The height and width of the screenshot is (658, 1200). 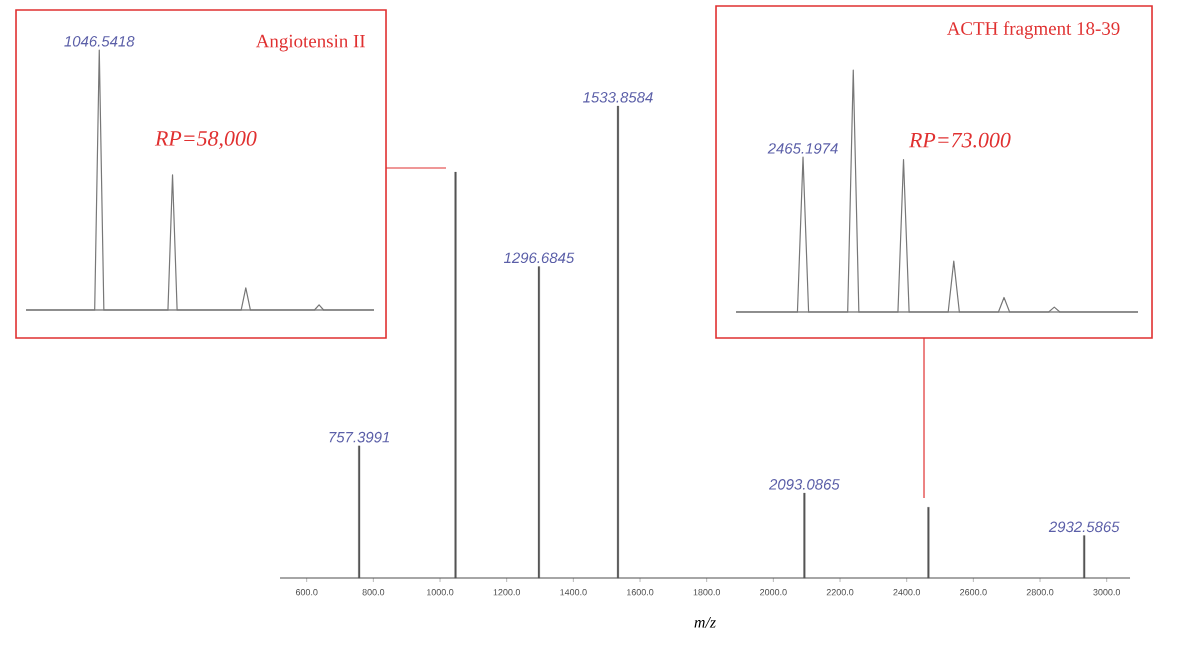 What do you see at coordinates (959, 140) in the screenshot?
I see `annotation: RP=73.000` at bounding box center [959, 140].